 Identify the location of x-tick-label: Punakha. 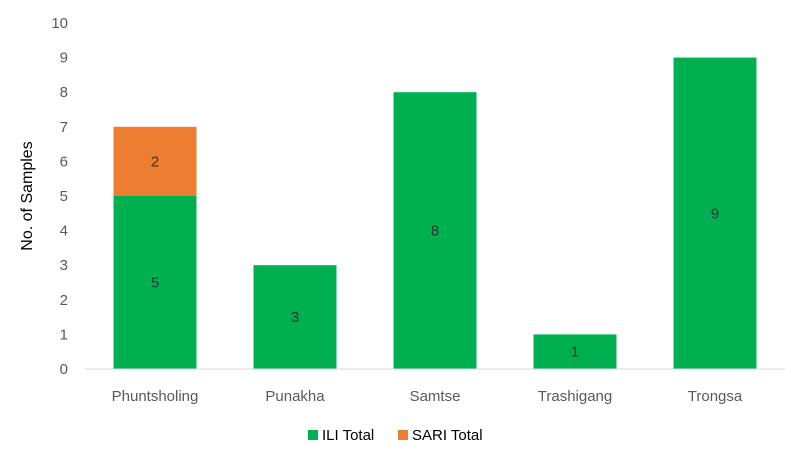
(295, 396).